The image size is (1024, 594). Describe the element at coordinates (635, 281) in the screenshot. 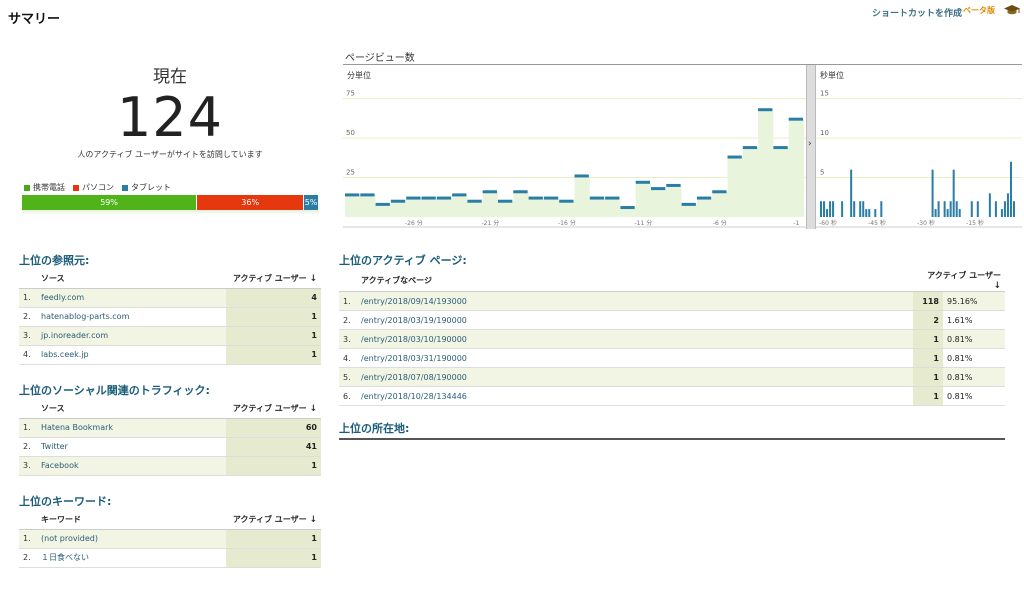

I see `col-active-page: アクティブなページ` at that location.